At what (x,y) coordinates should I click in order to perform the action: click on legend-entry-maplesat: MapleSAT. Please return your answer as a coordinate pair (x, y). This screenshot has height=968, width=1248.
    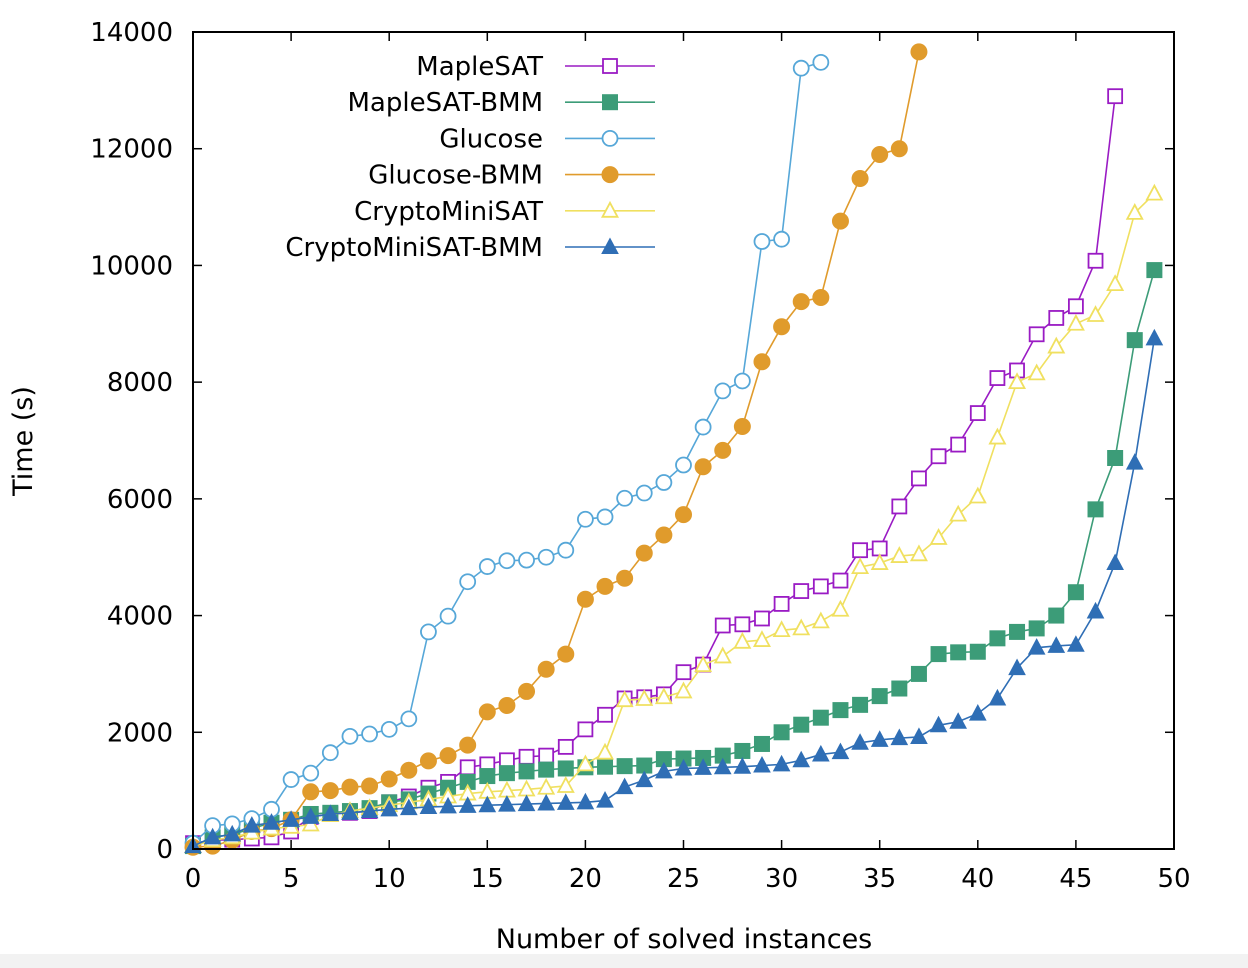
    Looking at the image, I should click on (535, 67).